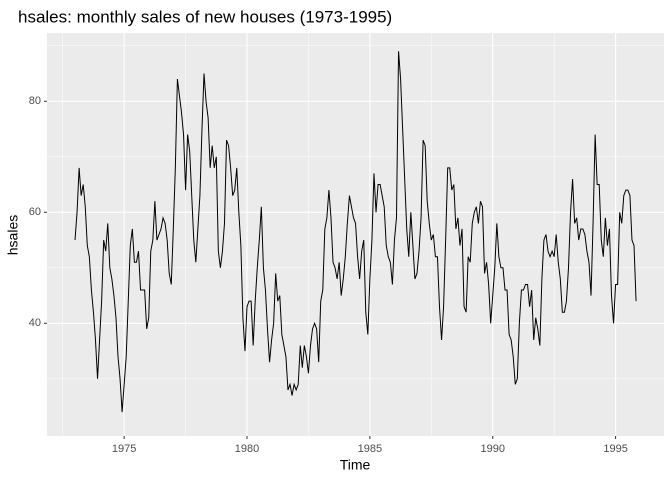 This screenshot has width=672, height=485. I want to click on x-tick-label: 1980, so click(247, 449).